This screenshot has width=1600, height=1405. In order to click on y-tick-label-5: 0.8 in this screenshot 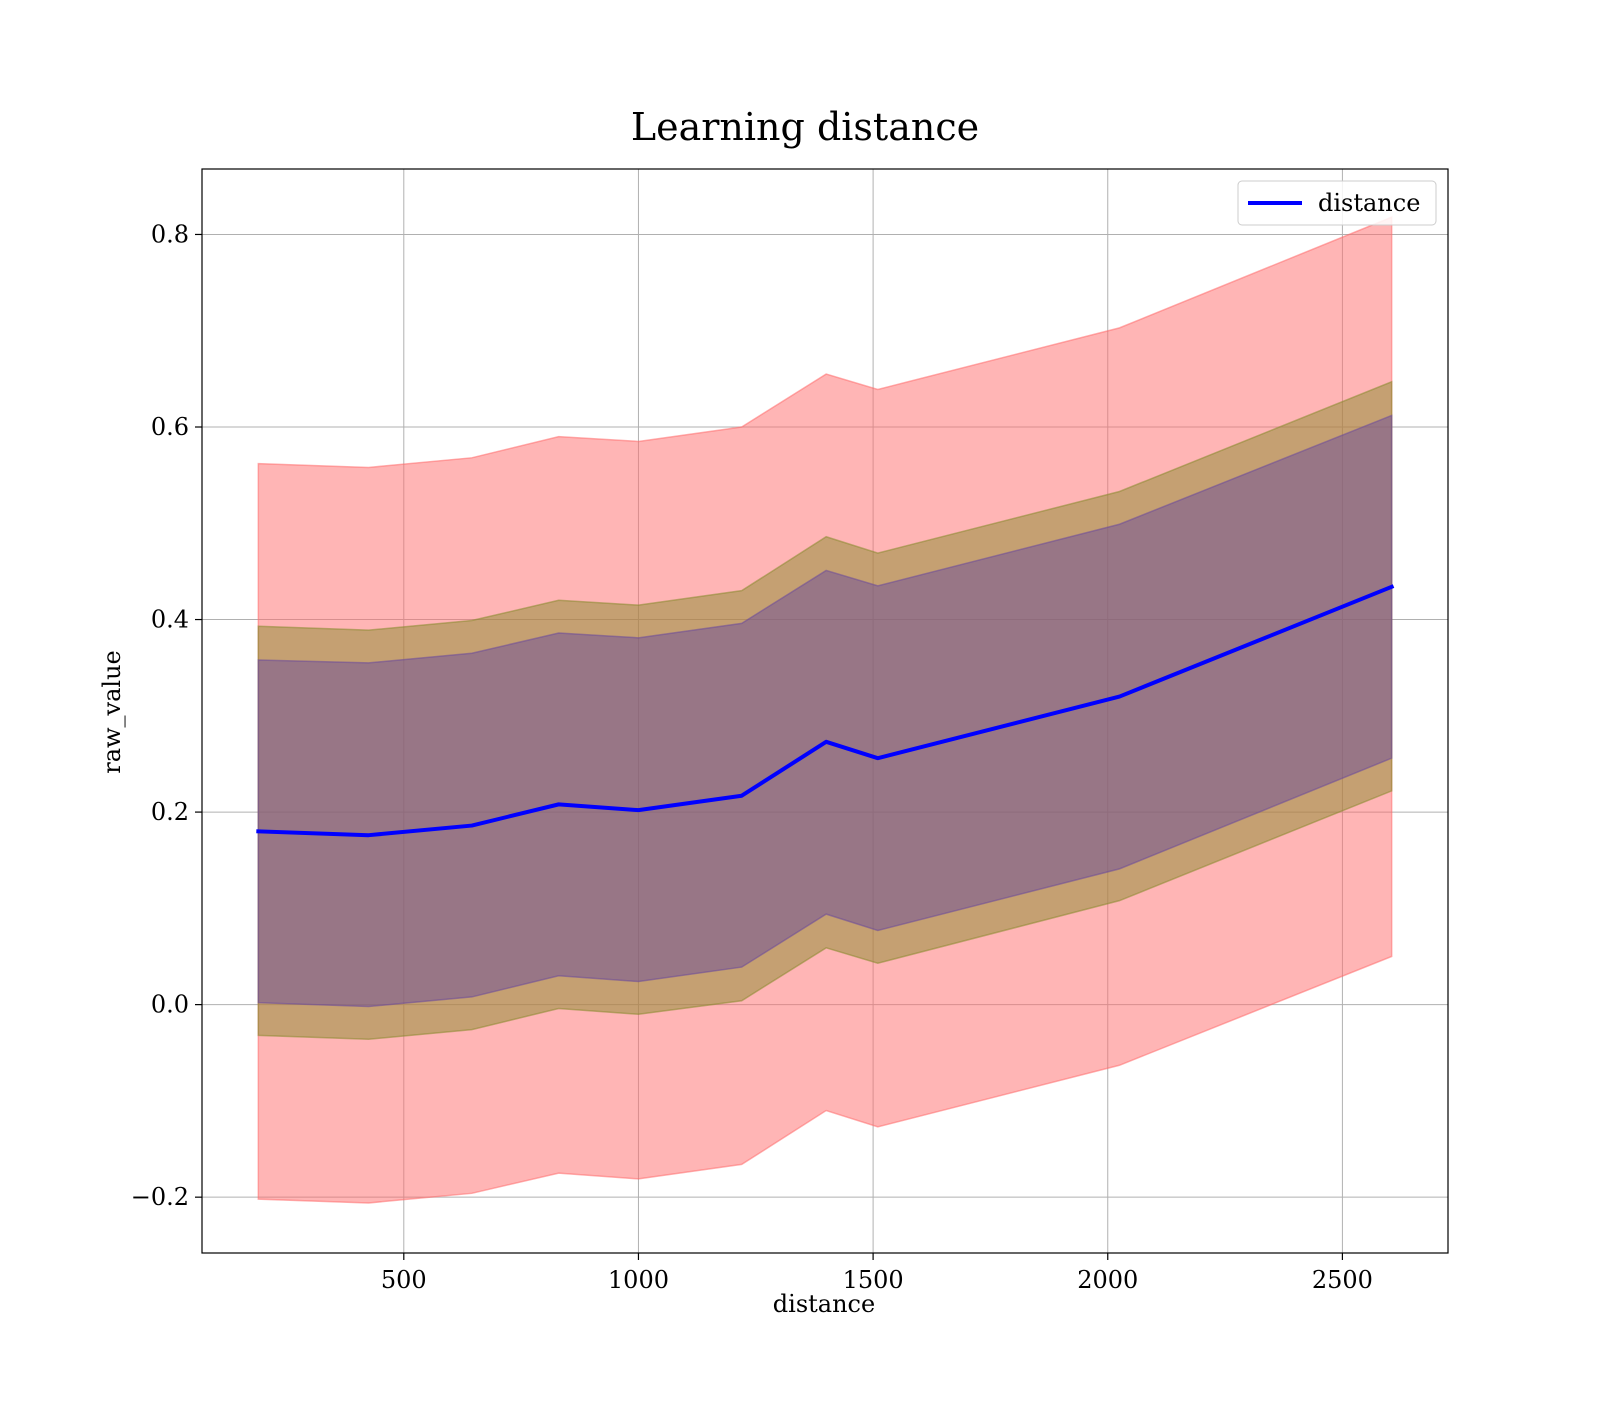, I will do `click(170, 234)`.